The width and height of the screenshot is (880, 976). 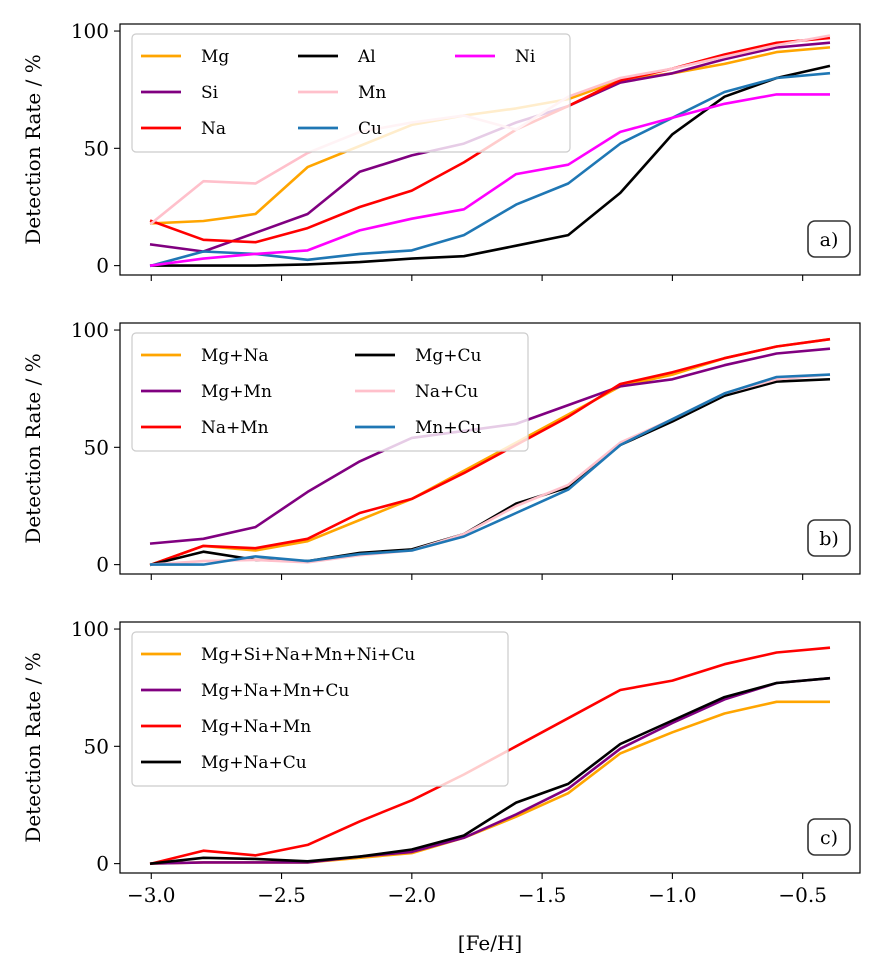 I want to click on legend-label: Mg+Cu, so click(x=448, y=356).